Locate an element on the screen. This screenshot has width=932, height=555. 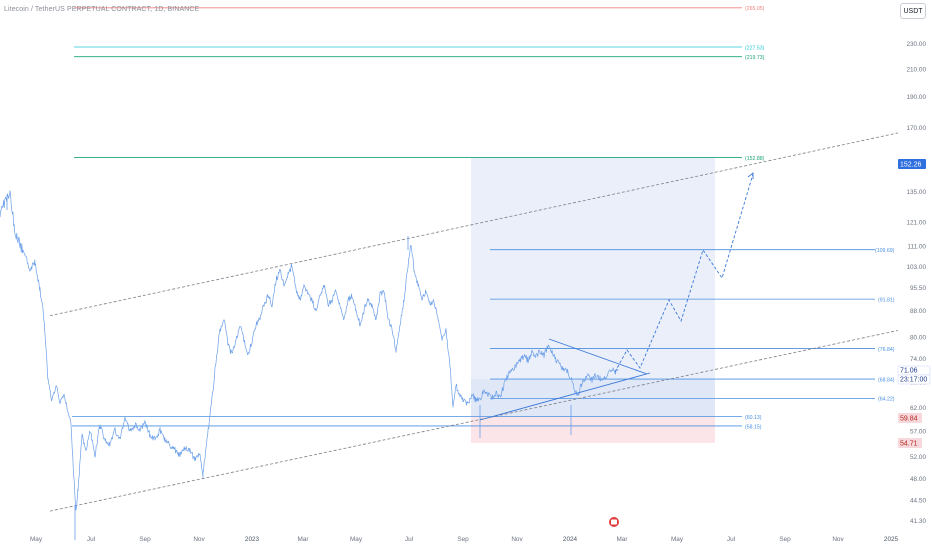
currency-button: USDT is located at coordinates (913, 11).